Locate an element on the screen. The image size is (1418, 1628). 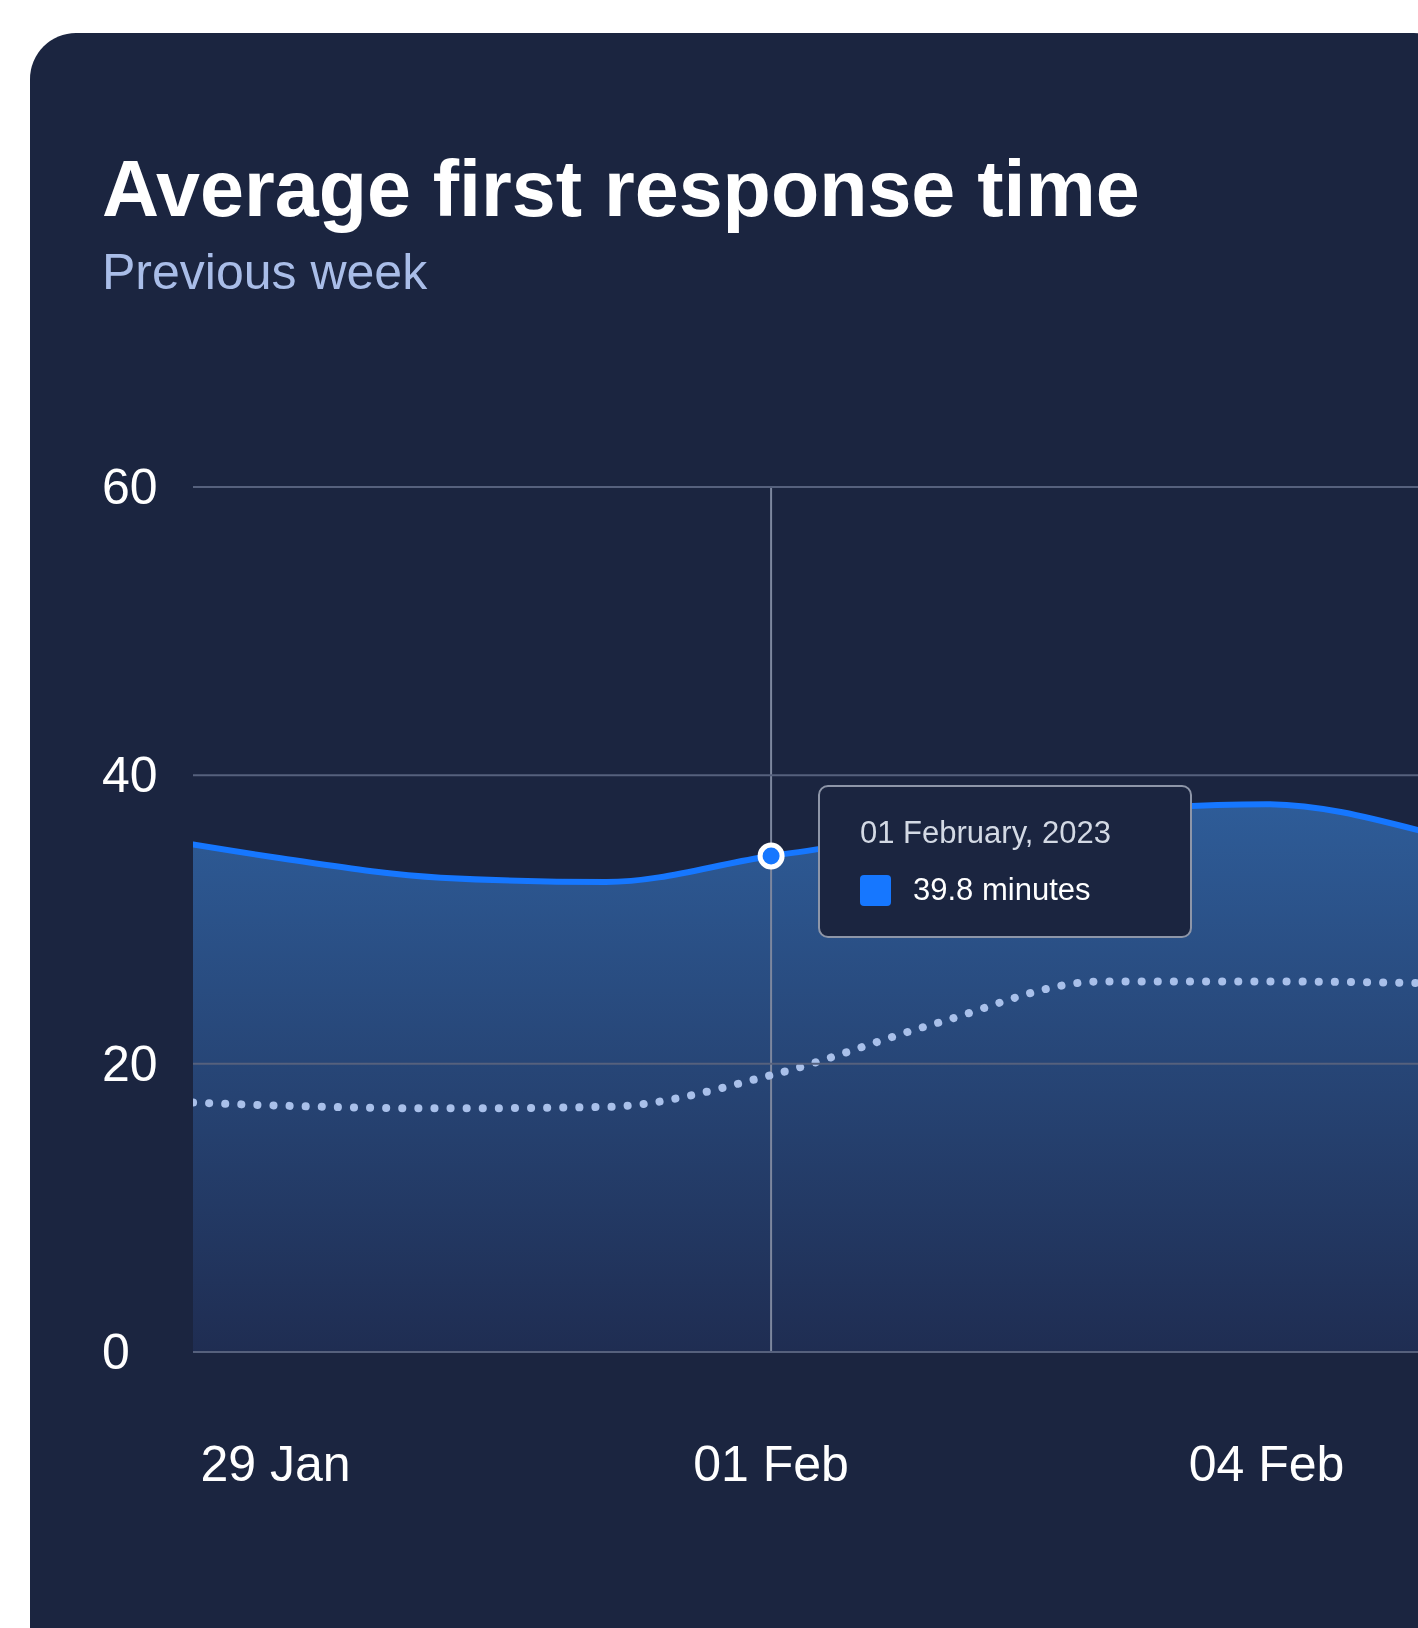
annotation: 39.8 minutes is located at coordinates (1002, 890).